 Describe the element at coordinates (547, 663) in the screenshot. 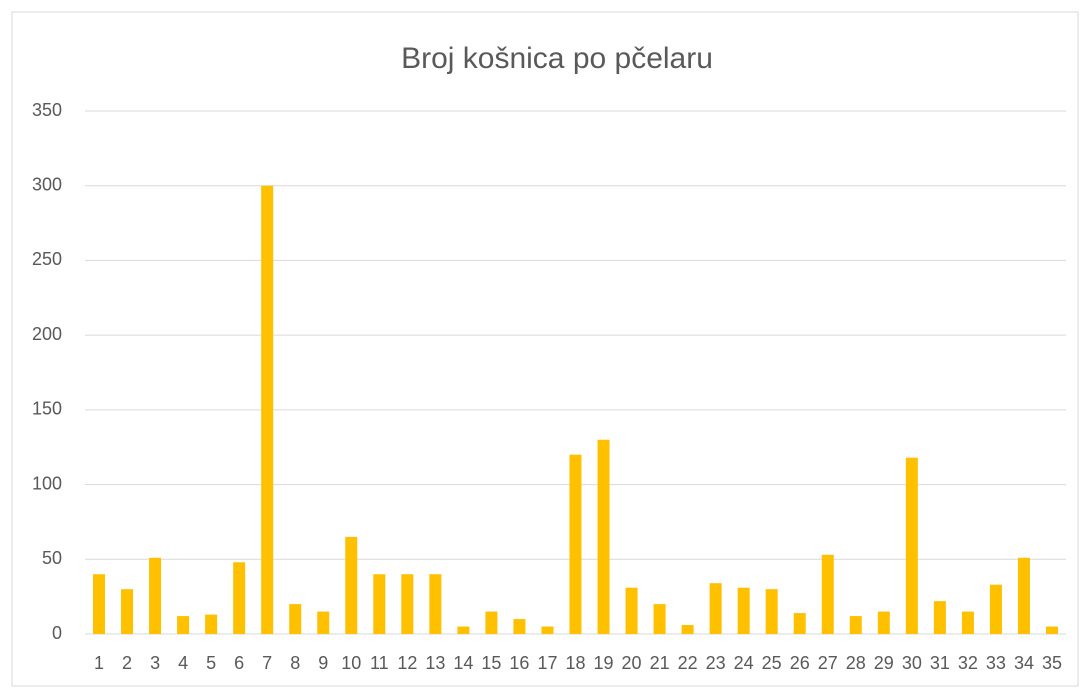

I see `x-tick-label: 17` at that location.